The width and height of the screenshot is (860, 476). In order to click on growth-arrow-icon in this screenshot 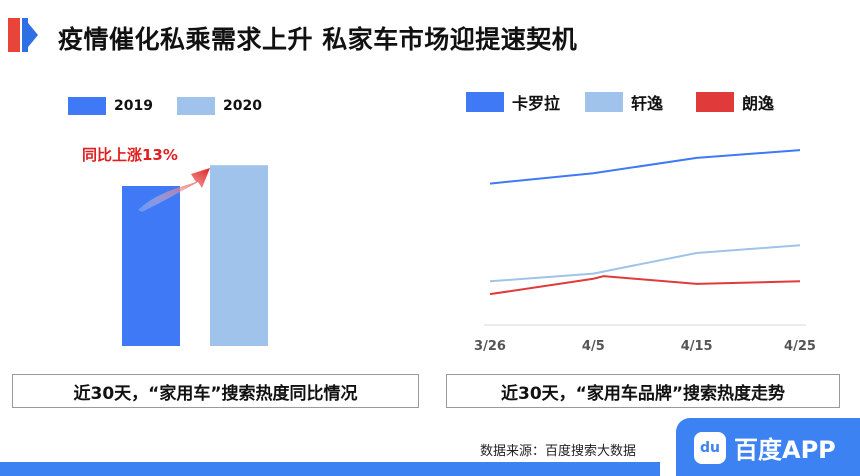, I will do `click(174, 190)`.